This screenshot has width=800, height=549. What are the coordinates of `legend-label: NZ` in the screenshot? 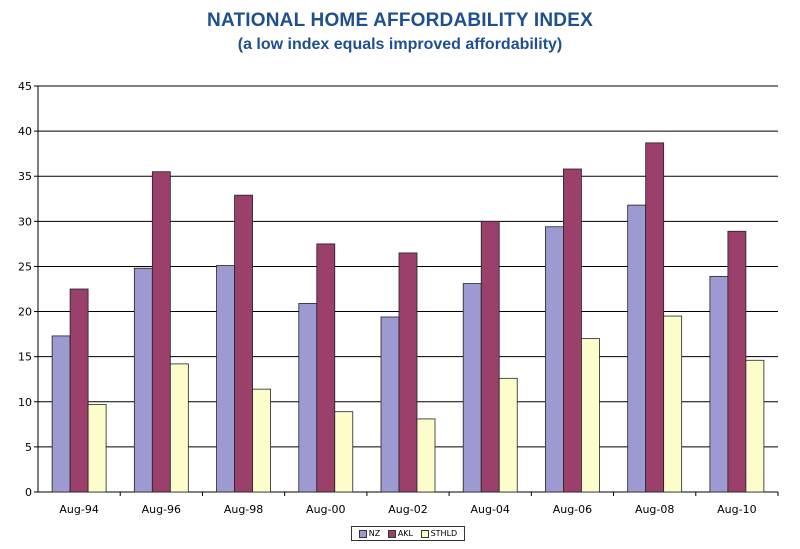 It's located at (374, 533).